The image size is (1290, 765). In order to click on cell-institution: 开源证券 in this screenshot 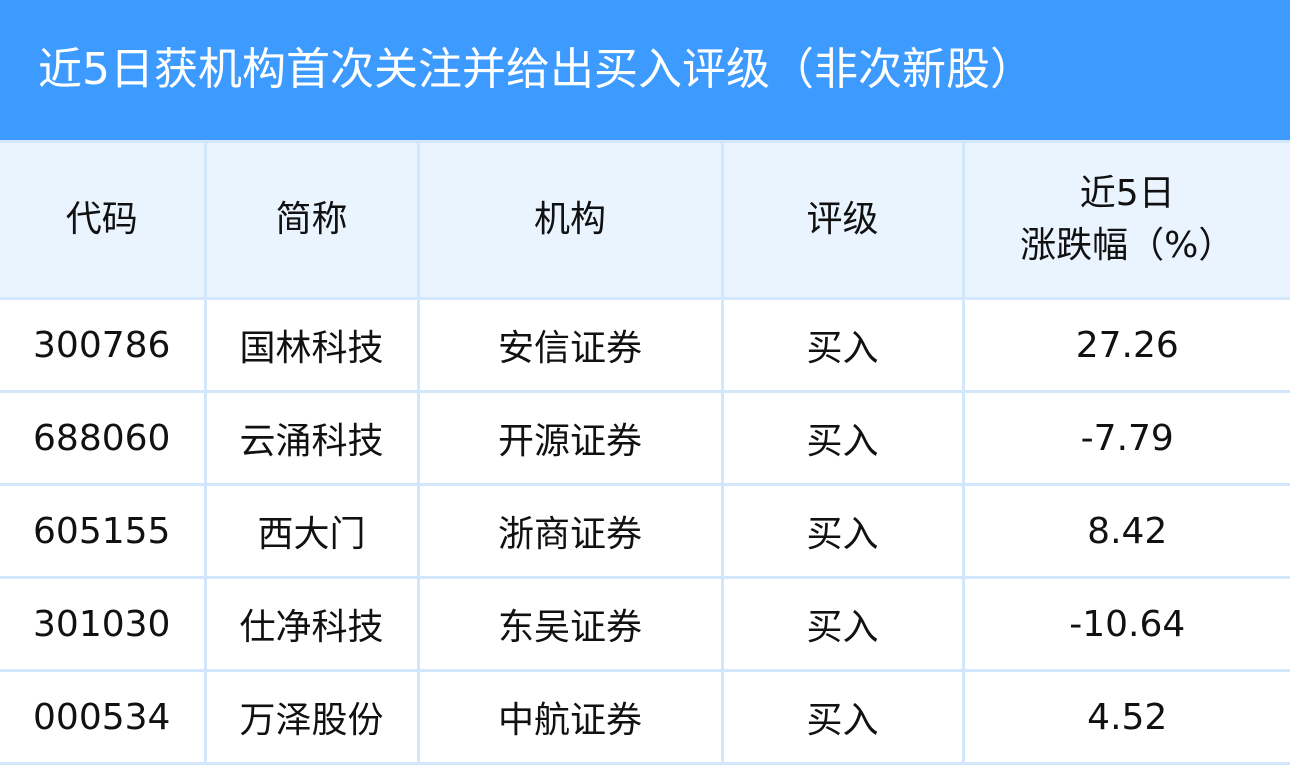, I will do `click(570, 438)`.